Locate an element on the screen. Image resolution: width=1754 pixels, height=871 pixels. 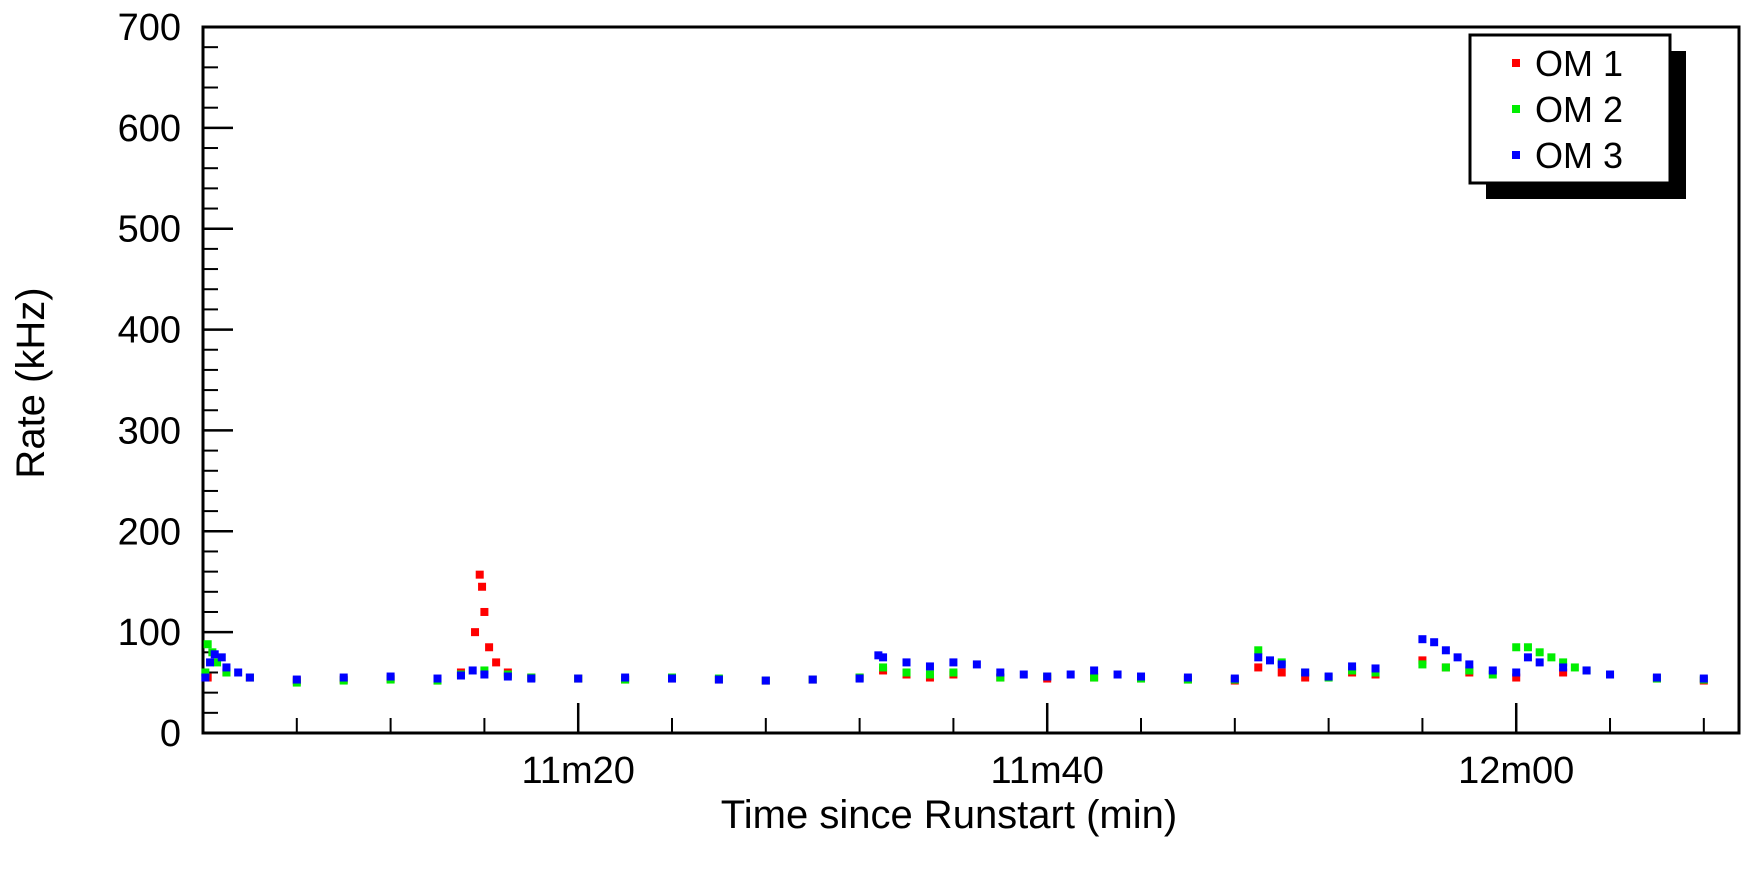
y-axis: 0 100 200 300 400 500 600 700 is located at coordinates (175, 381).